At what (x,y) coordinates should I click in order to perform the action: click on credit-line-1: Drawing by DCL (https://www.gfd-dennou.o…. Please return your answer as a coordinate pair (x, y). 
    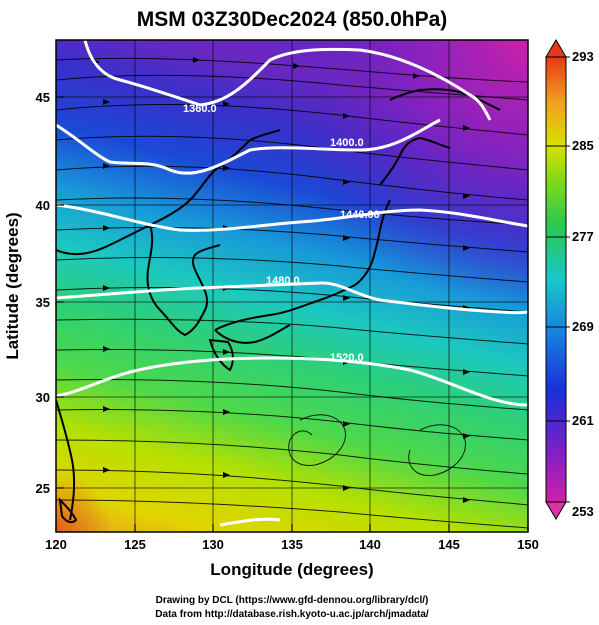
    Looking at the image, I should click on (292, 600).